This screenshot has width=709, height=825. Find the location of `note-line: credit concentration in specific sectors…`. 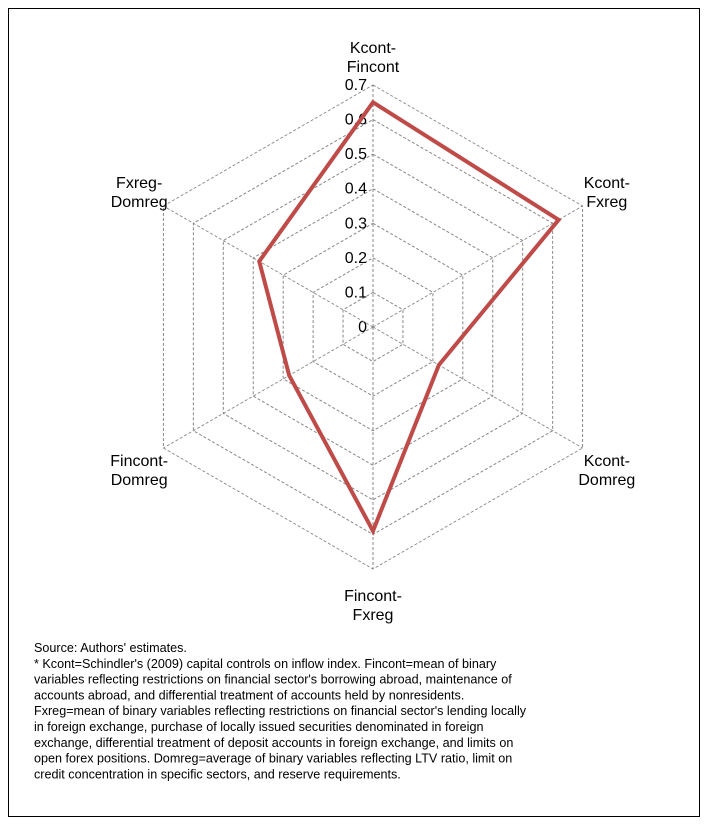

note-line: credit concentration in specific sectors… is located at coordinates (217, 774).